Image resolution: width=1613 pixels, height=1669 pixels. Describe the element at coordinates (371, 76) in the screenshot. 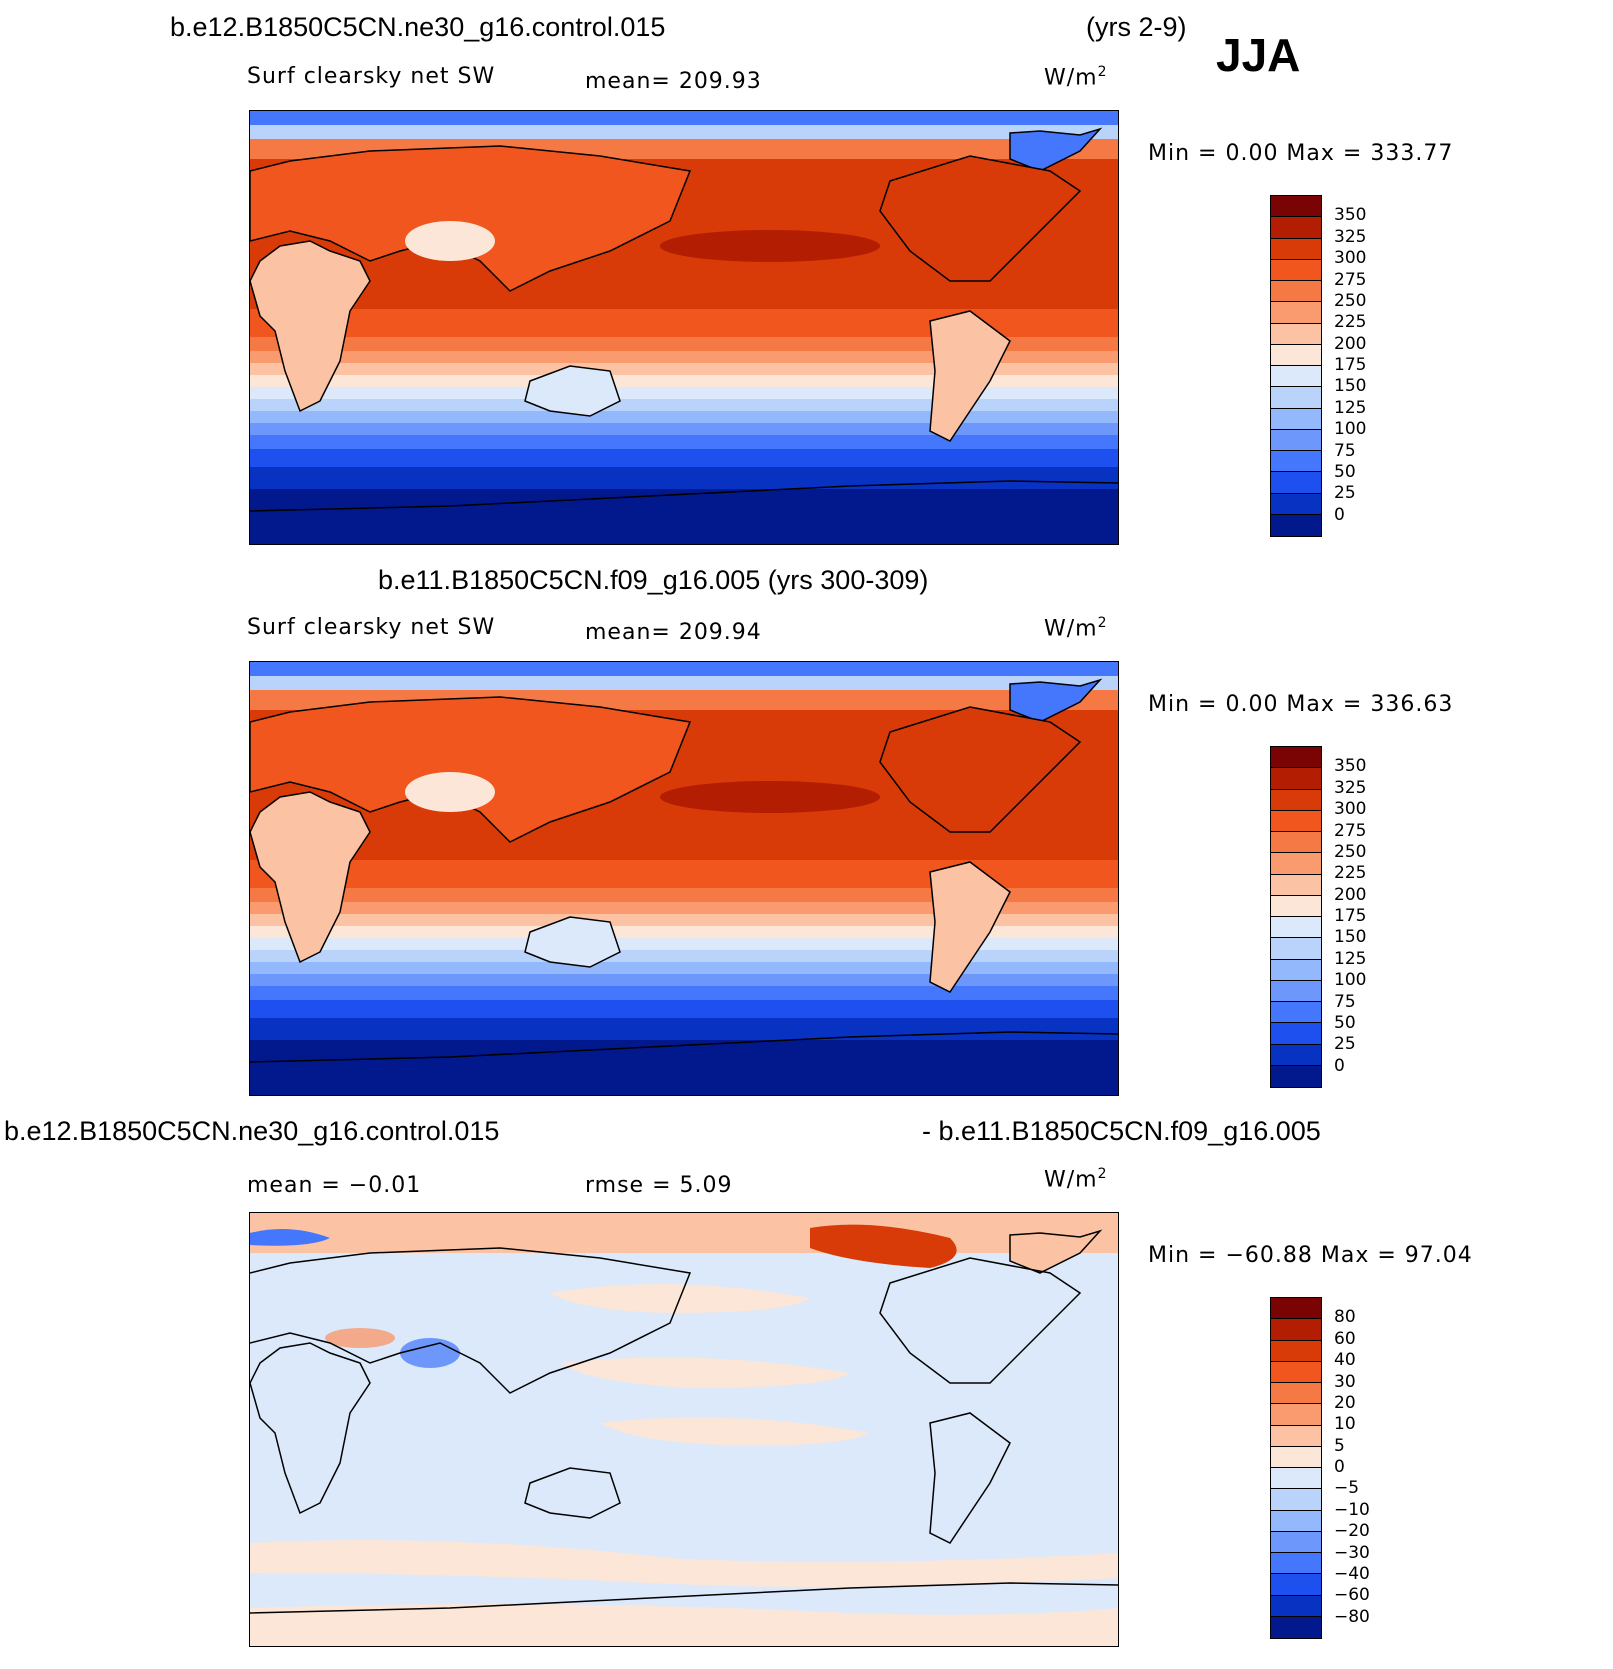

I see `panel1-variable: Surf clearsky net SW` at that location.